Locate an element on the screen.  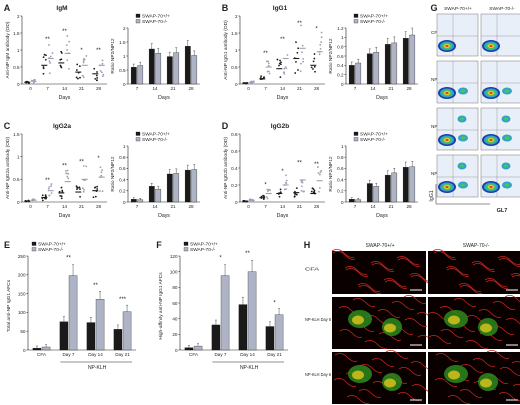
E-significance: *** is located at coordinates (123, 300).